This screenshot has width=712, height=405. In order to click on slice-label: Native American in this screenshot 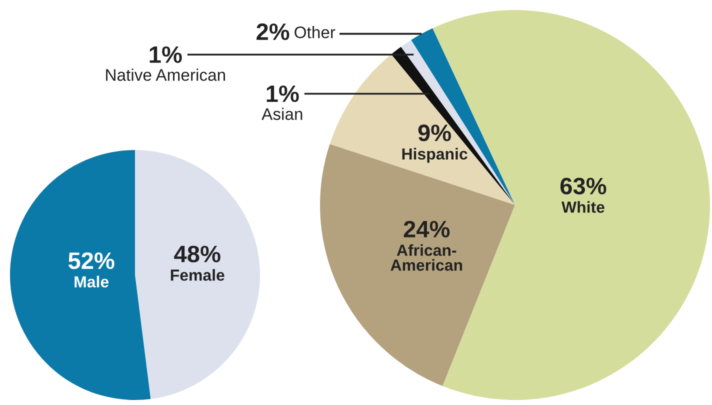, I will do `click(165, 74)`.